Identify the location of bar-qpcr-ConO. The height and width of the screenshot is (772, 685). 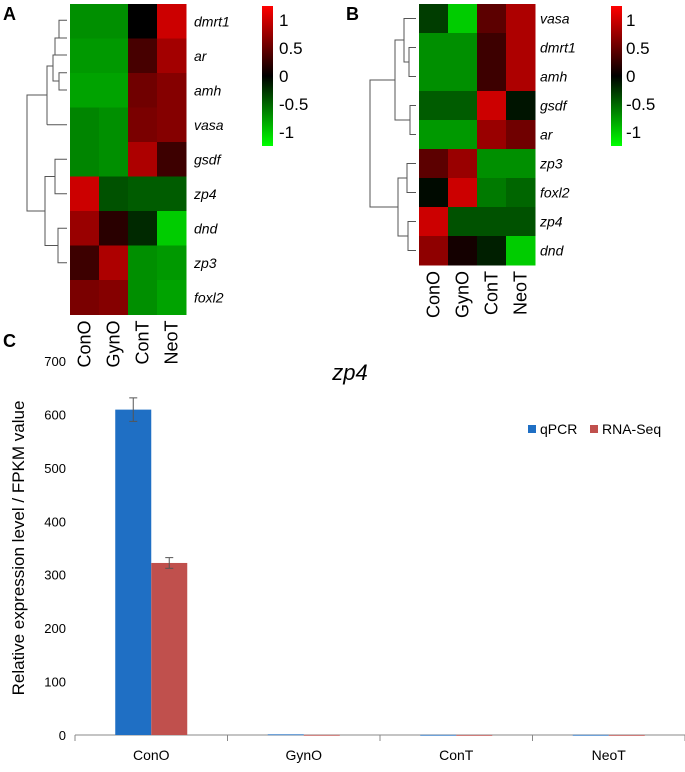
(133, 572).